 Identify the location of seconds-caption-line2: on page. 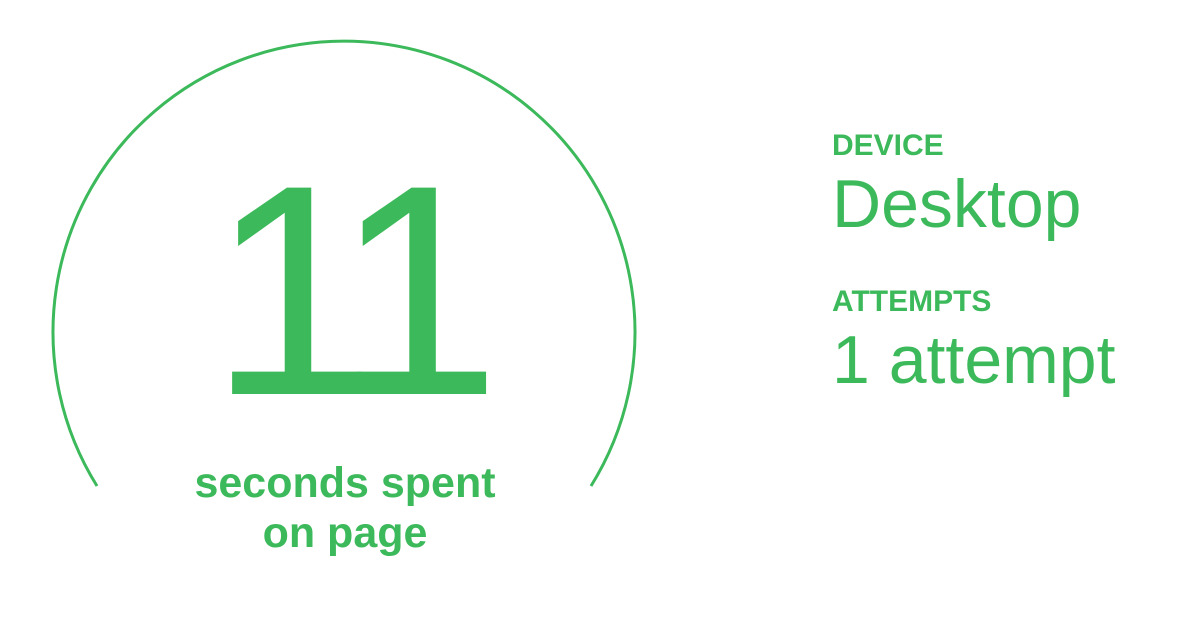
(345, 533).